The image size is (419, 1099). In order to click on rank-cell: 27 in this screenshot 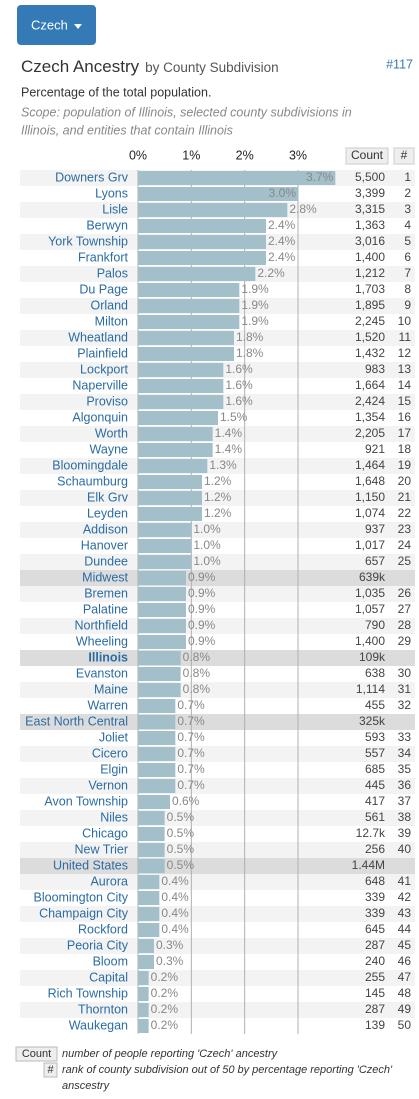, I will do `click(405, 609)`.